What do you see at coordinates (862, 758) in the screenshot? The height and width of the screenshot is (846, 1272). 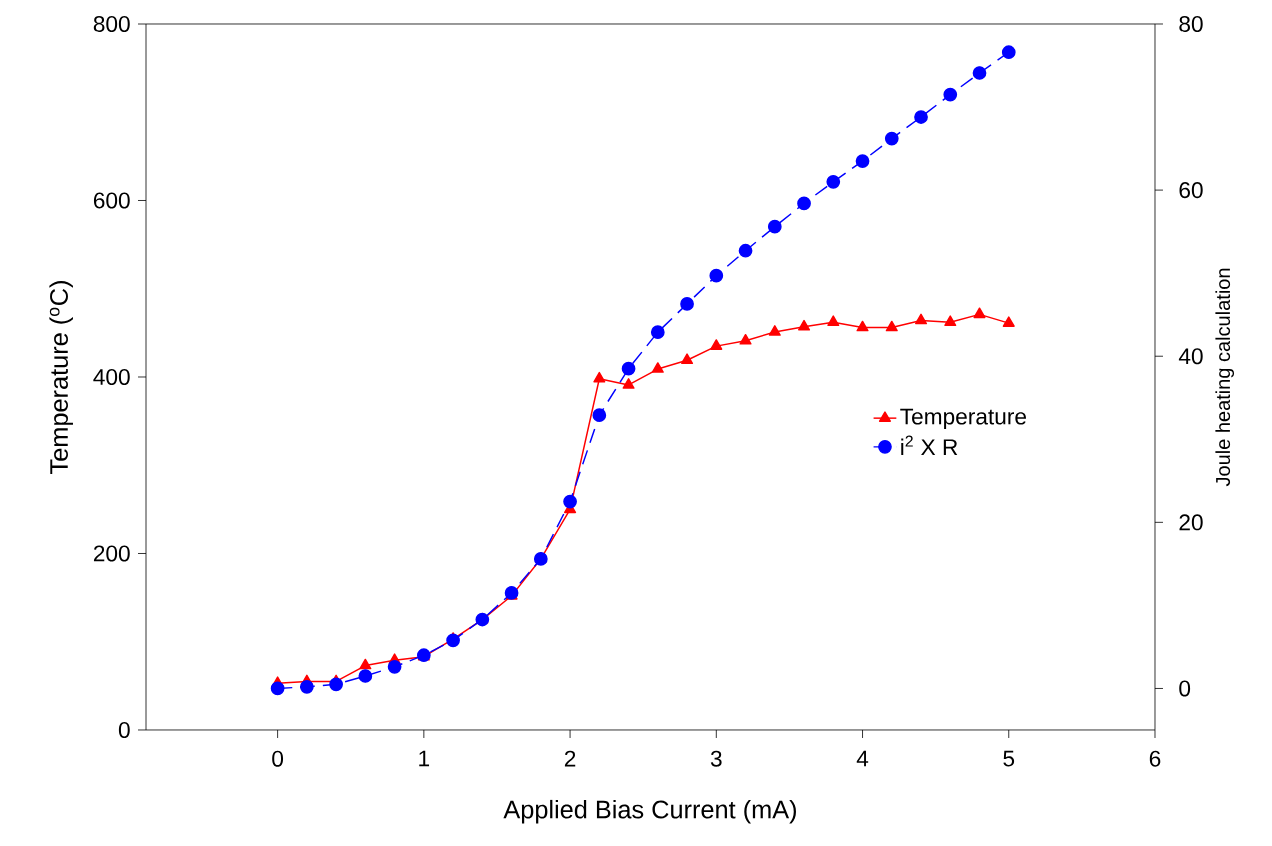 I see `x-tick-label: 4` at bounding box center [862, 758].